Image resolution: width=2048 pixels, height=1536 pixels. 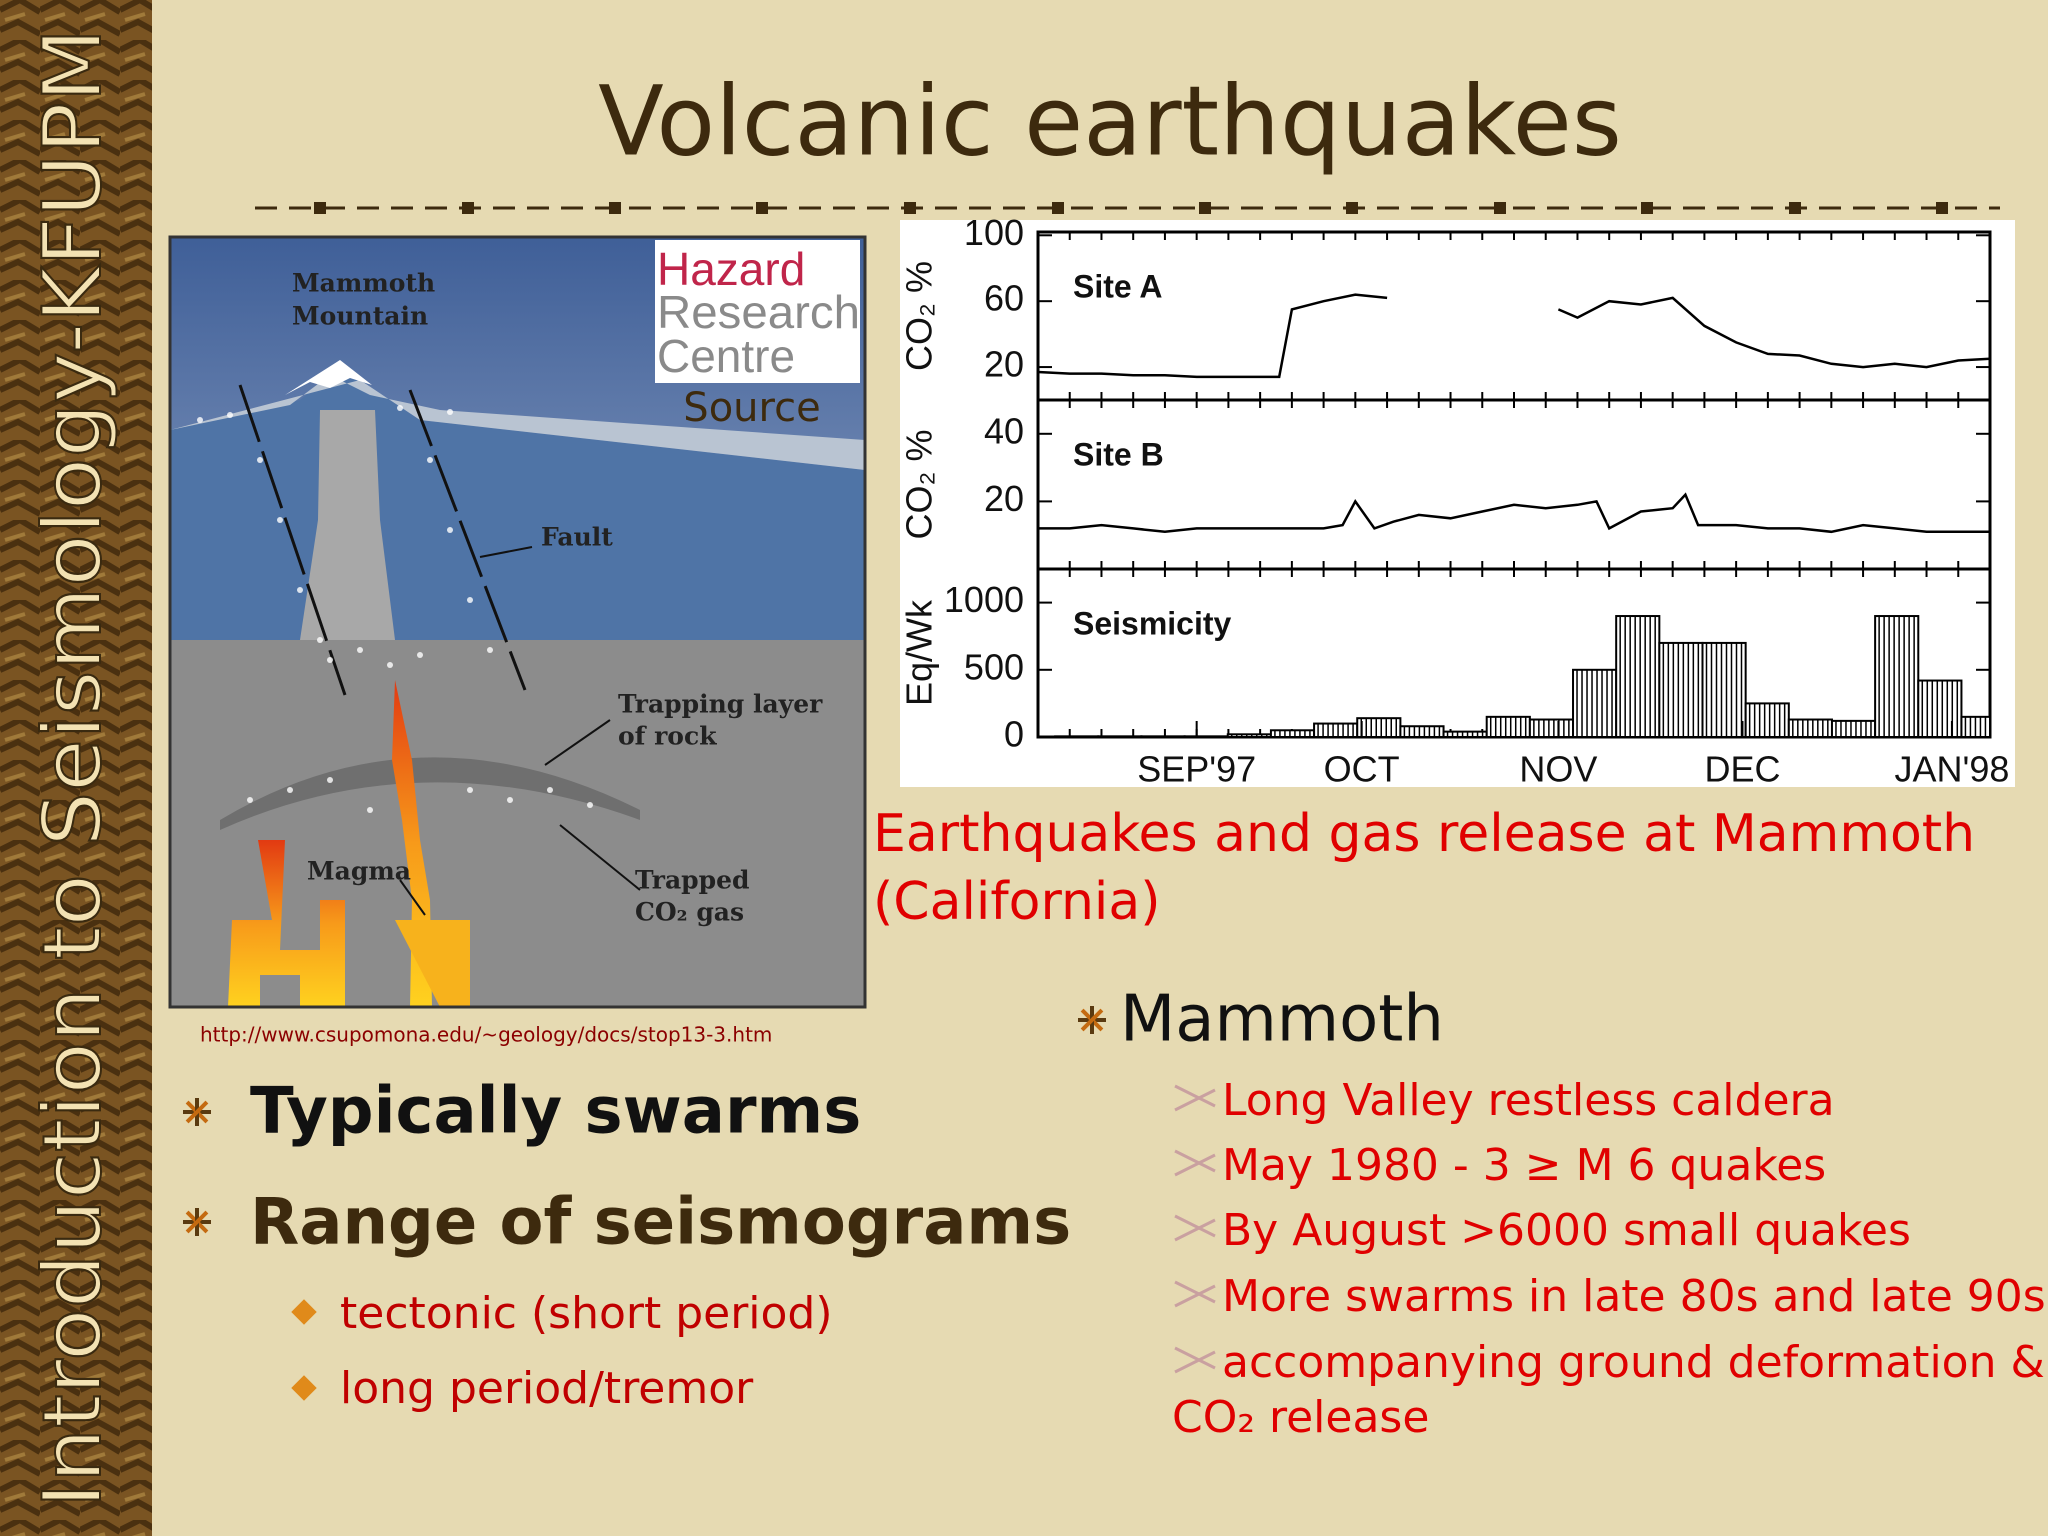 What do you see at coordinates (1017, 902) in the screenshot?
I see `caption: (California)` at bounding box center [1017, 902].